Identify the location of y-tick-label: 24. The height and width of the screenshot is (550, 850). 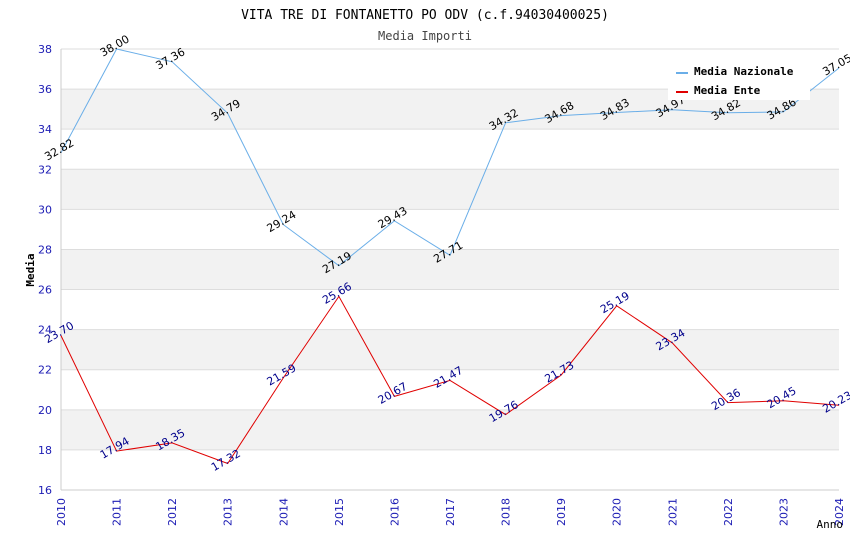
(45, 330).